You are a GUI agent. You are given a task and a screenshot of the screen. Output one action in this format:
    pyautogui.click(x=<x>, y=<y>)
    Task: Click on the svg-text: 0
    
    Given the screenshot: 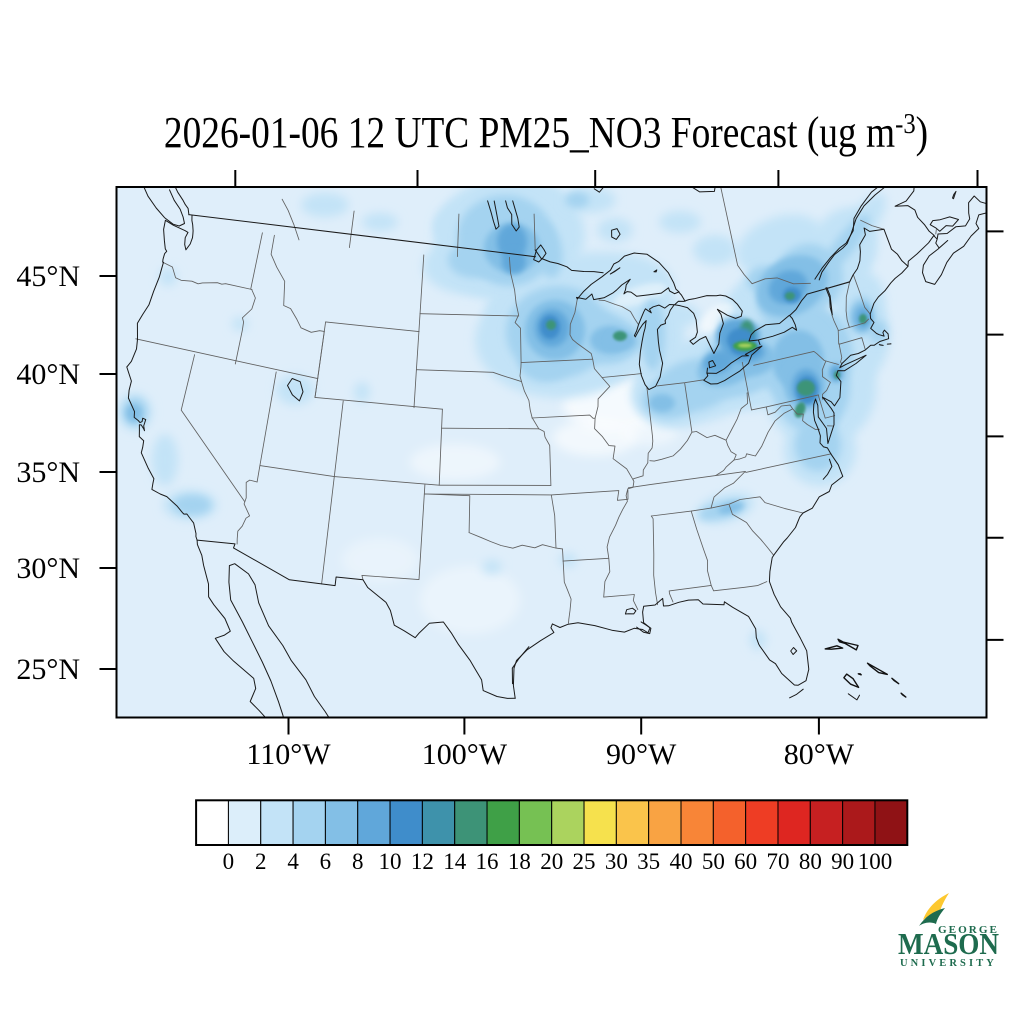 What is the action you would take?
    pyautogui.click(x=229, y=861)
    